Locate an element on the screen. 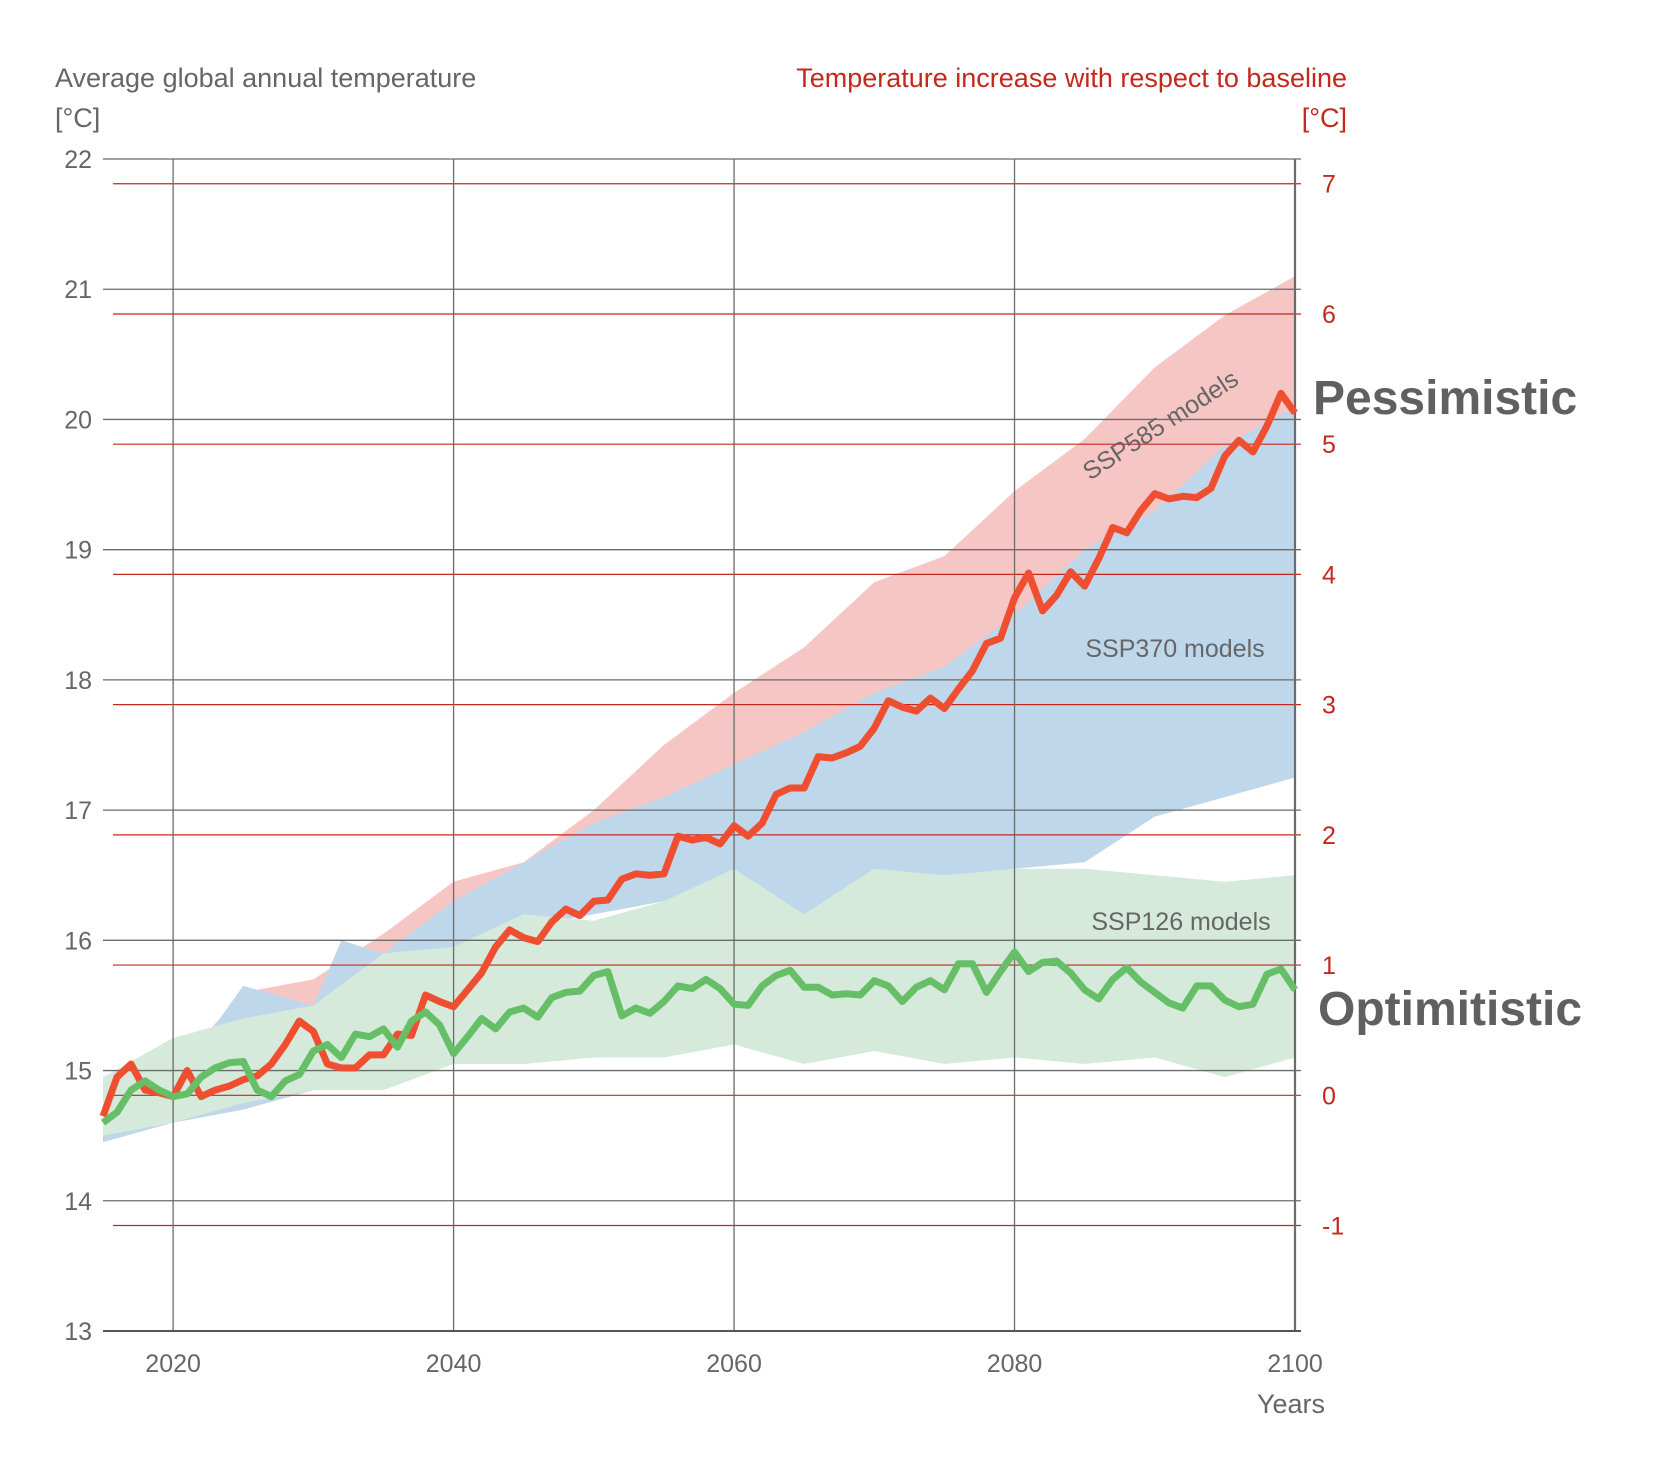 Image resolution: width=1664 pixels, height=1478 pixels. x-tick-label: 2080 is located at coordinates (1015, 1364).